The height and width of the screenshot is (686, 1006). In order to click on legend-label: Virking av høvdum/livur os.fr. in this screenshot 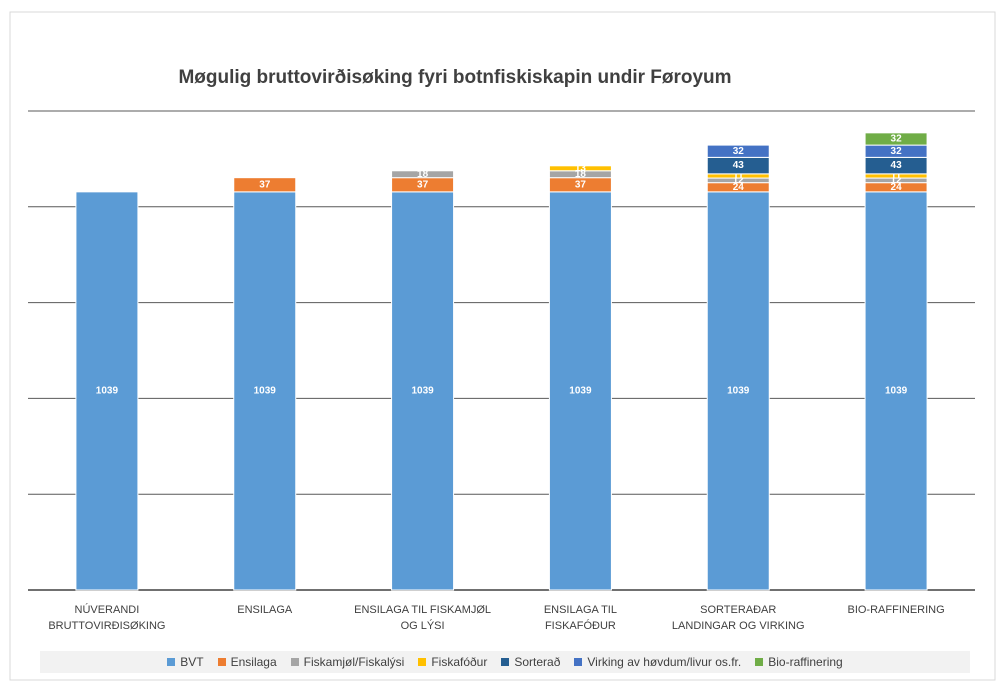, I will do `click(664, 662)`.